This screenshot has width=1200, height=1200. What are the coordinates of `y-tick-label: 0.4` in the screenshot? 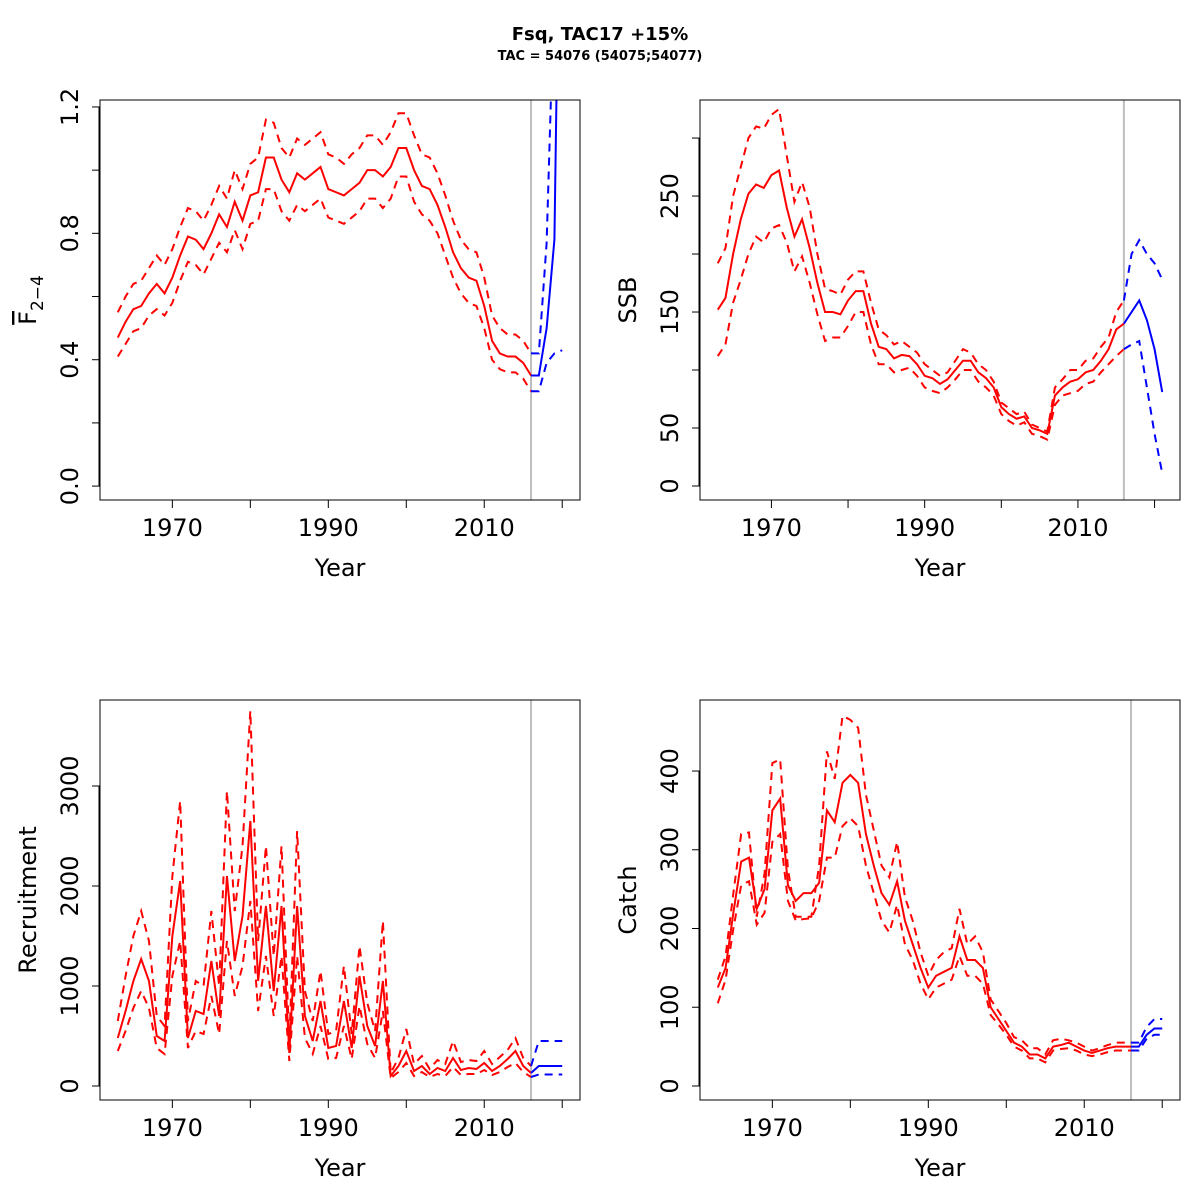 It's located at (70, 360).